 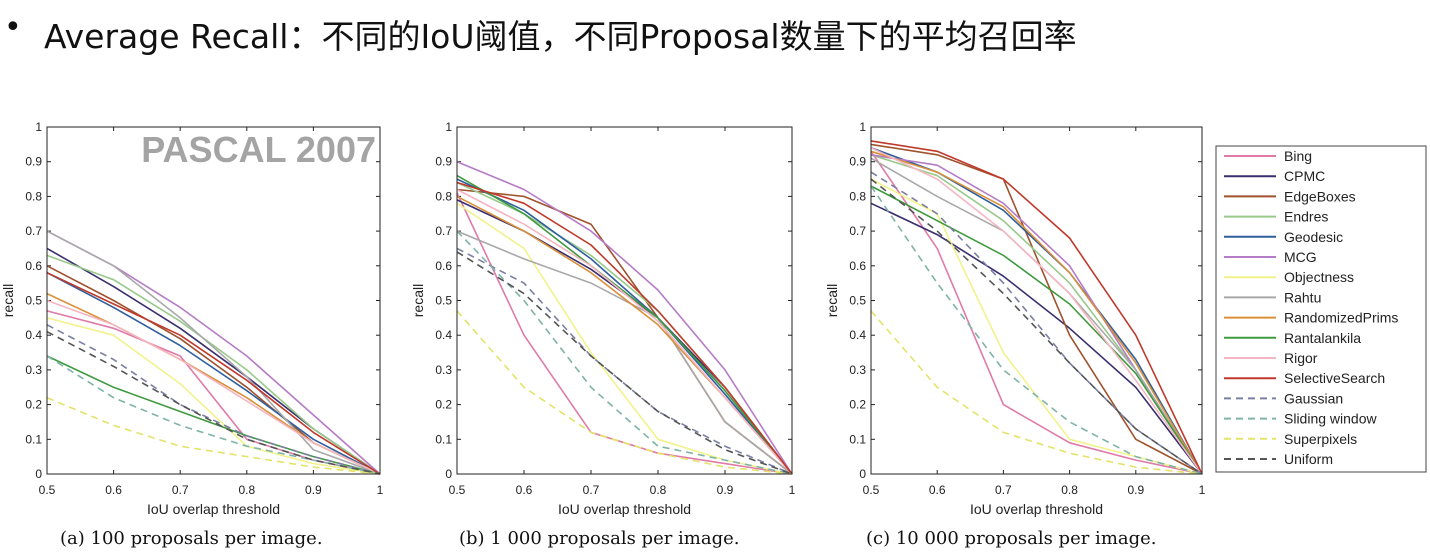 What do you see at coordinates (1313, 237) in the screenshot?
I see `legend-label: Geodesic` at bounding box center [1313, 237].